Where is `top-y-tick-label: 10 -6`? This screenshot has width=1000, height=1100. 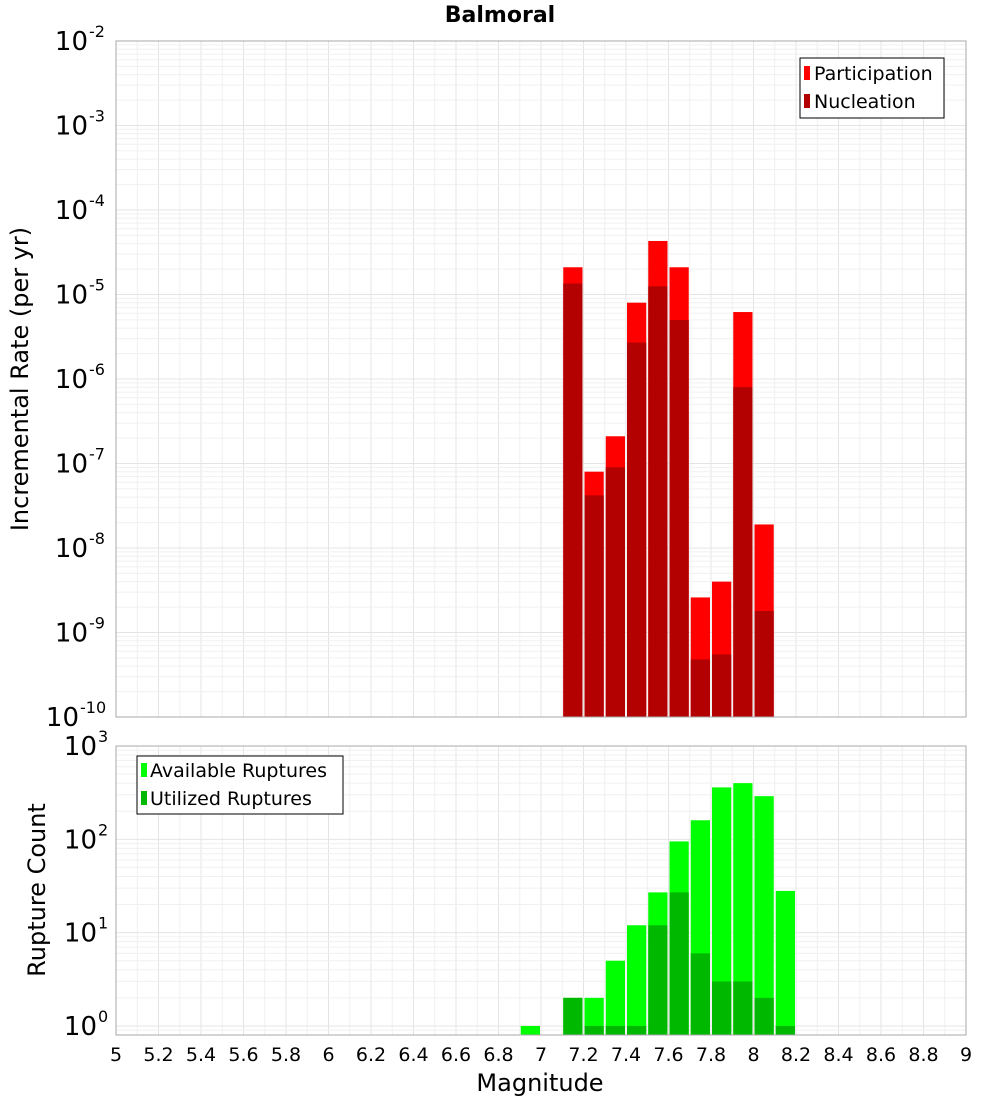 top-y-tick-label: 10 -6 is located at coordinates (80, 377).